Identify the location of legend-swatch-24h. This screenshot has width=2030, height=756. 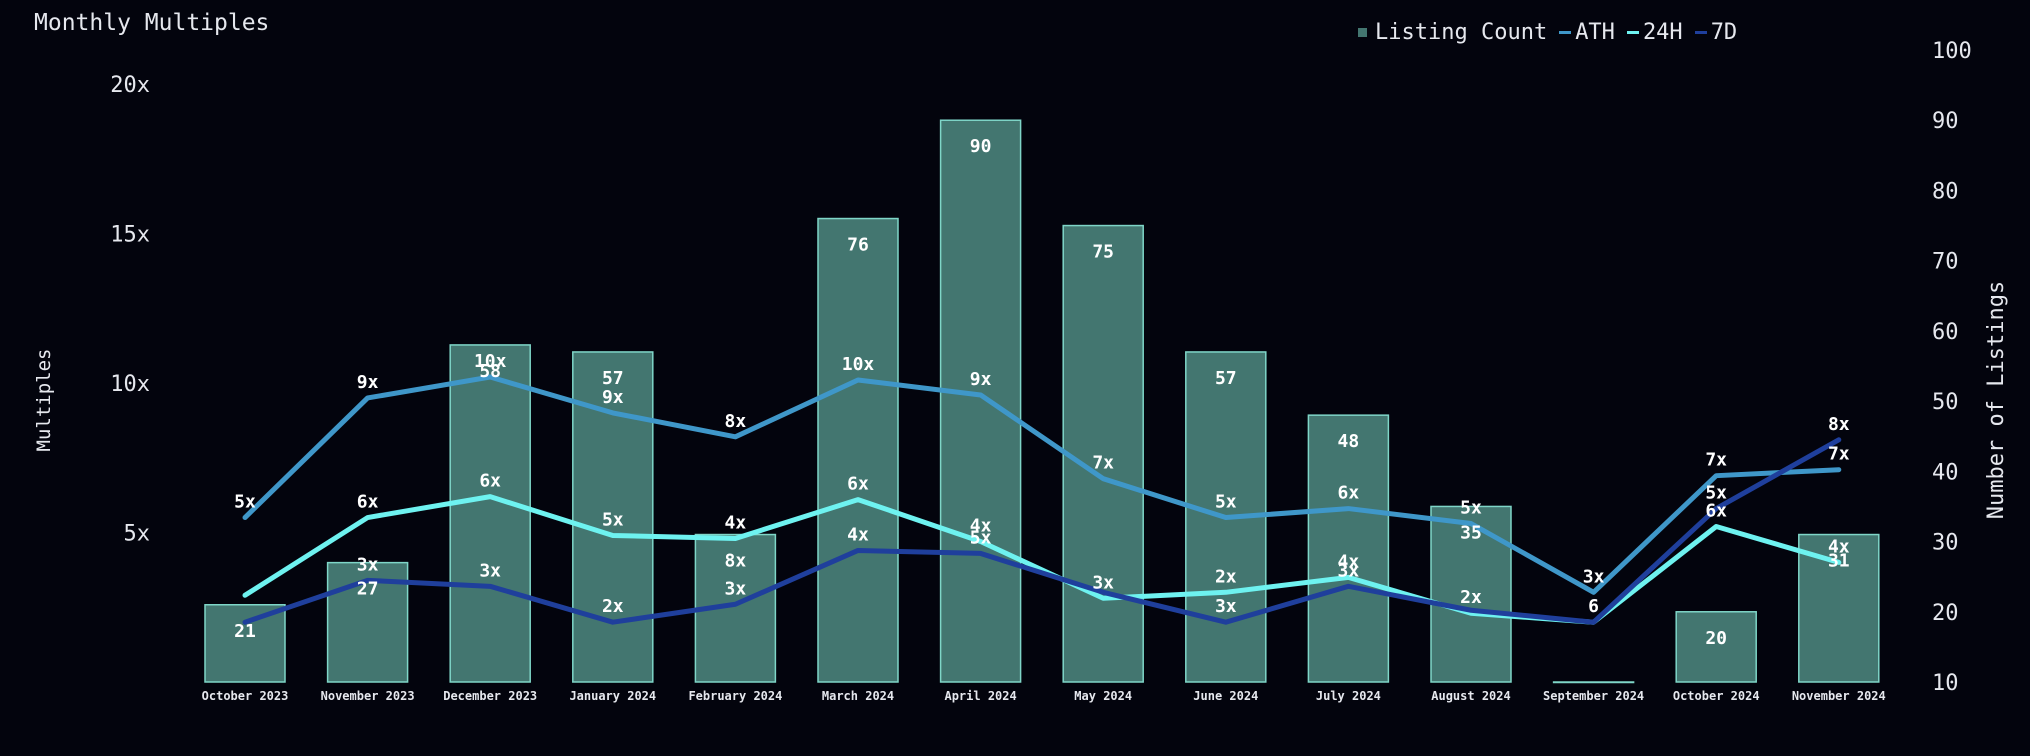
(1632, 32).